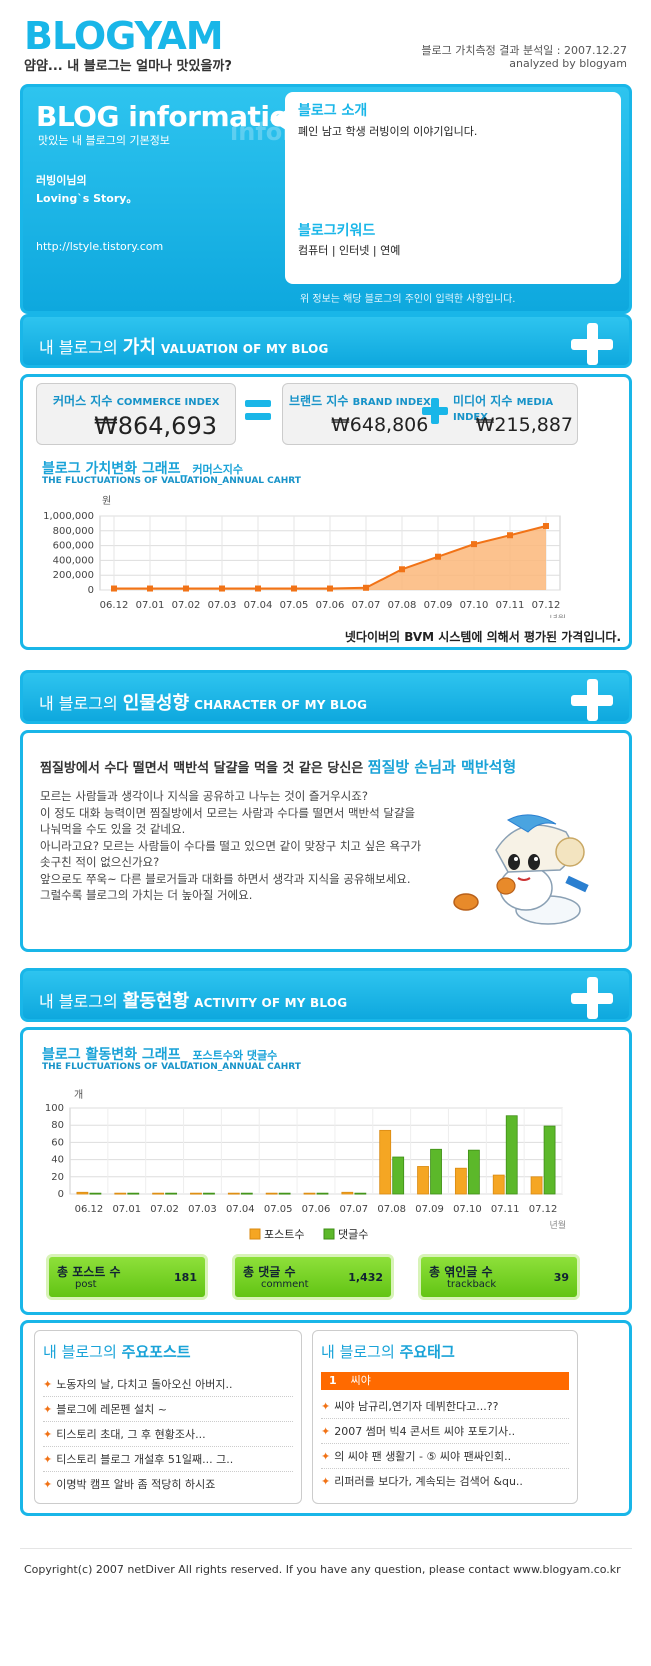 The width and height of the screenshot is (651, 1666). What do you see at coordinates (285, 1284) in the screenshot?
I see `stat-sublabel: comment` at bounding box center [285, 1284].